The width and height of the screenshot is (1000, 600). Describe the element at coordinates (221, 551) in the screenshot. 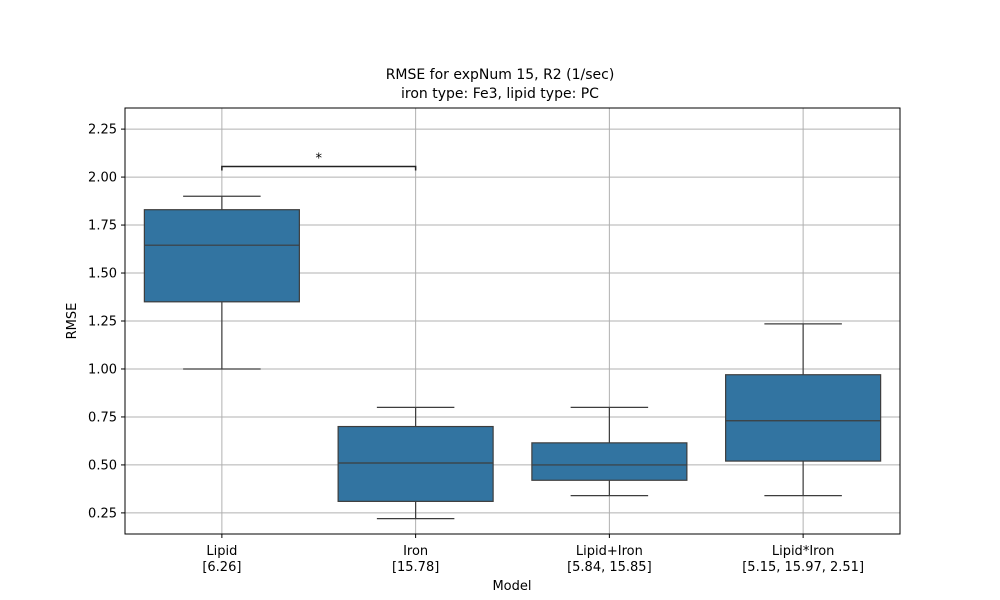

I see `x-tick-label: Lipid` at that location.